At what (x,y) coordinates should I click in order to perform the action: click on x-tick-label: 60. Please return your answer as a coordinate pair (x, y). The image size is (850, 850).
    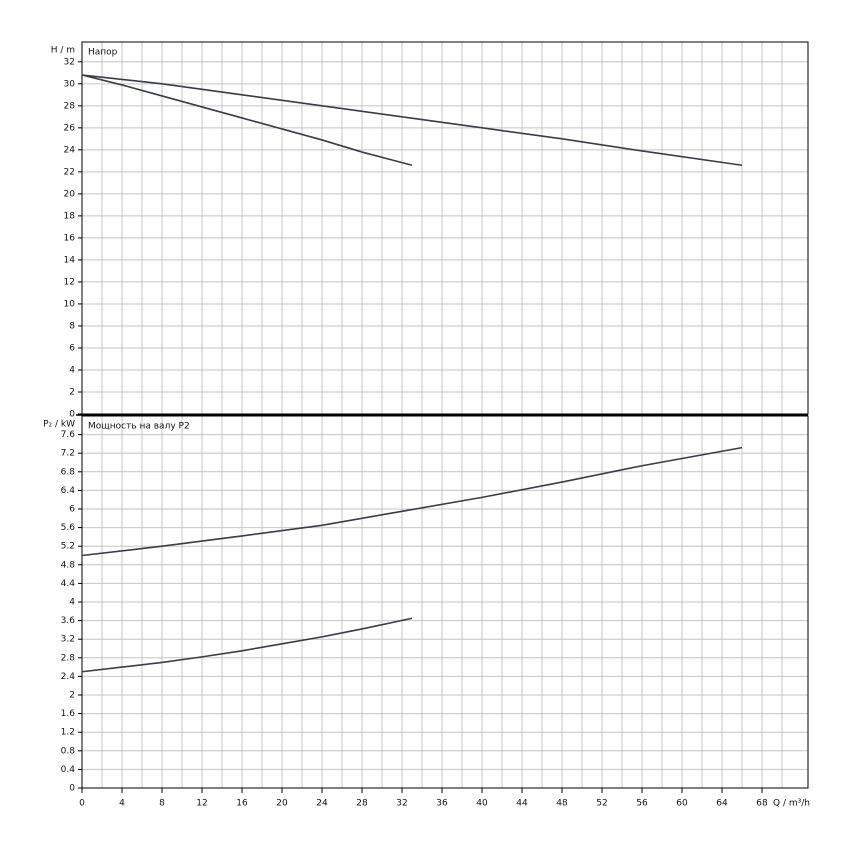
    Looking at the image, I should click on (682, 804).